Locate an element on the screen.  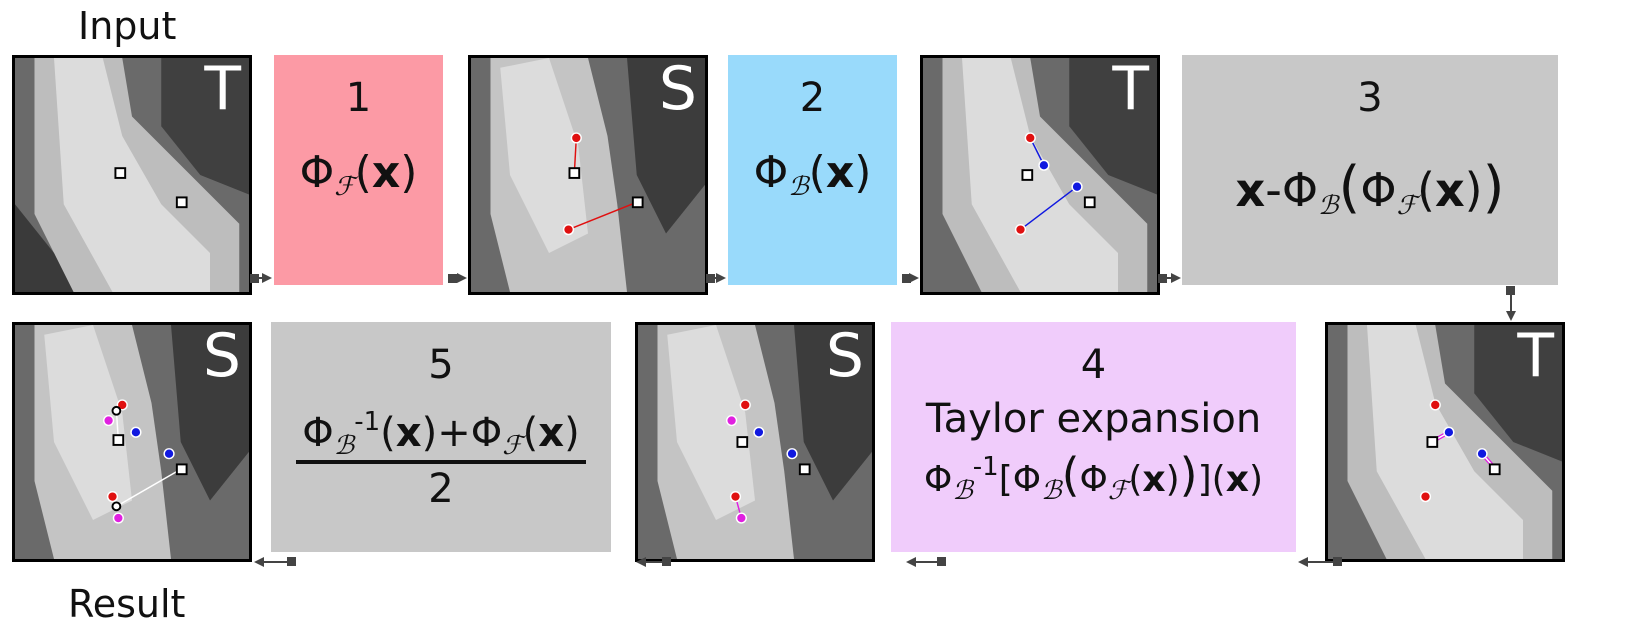
image-panel-s-1: S is located at coordinates (588, 175).